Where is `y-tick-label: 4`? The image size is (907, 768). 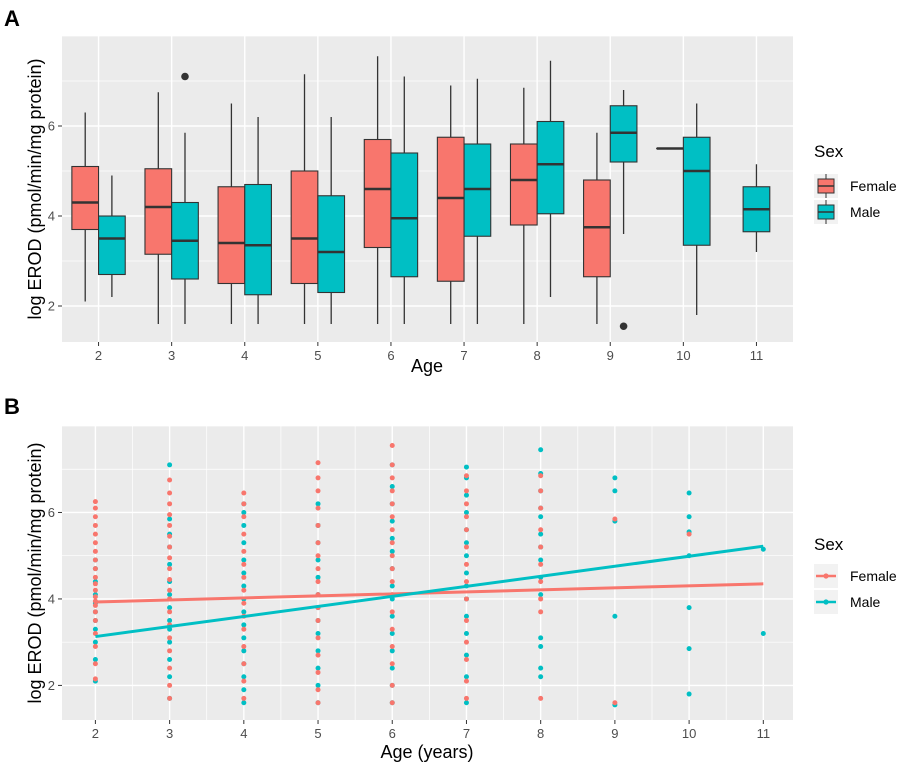 y-tick-label: 4 is located at coordinates (51, 216).